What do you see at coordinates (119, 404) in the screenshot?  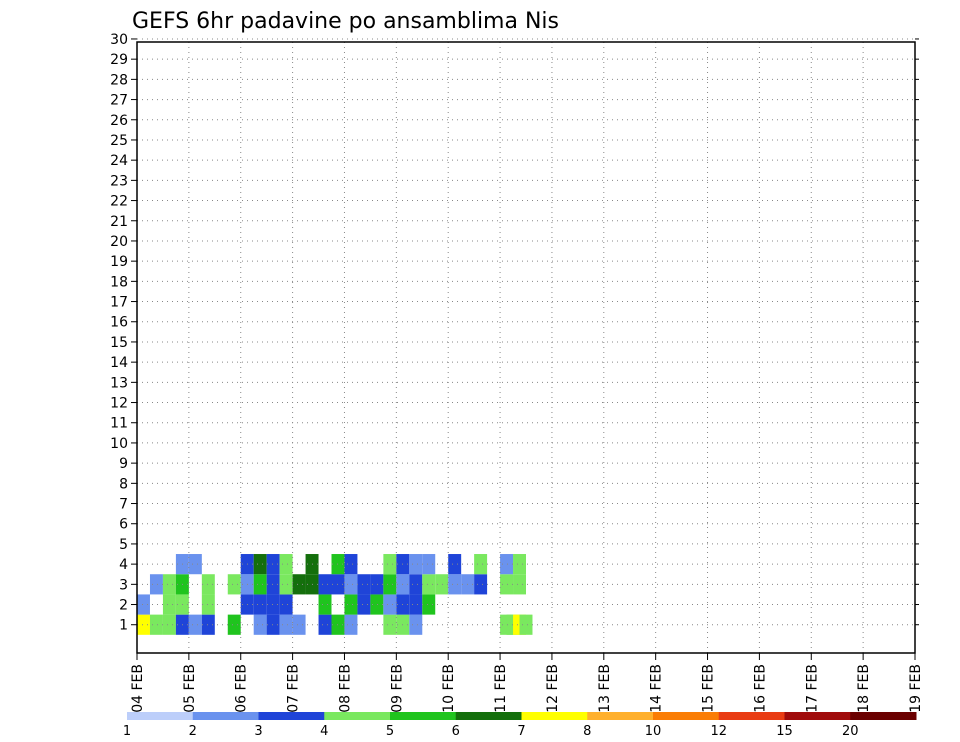 I see `y-tick-label: 12` at bounding box center [119, 404].